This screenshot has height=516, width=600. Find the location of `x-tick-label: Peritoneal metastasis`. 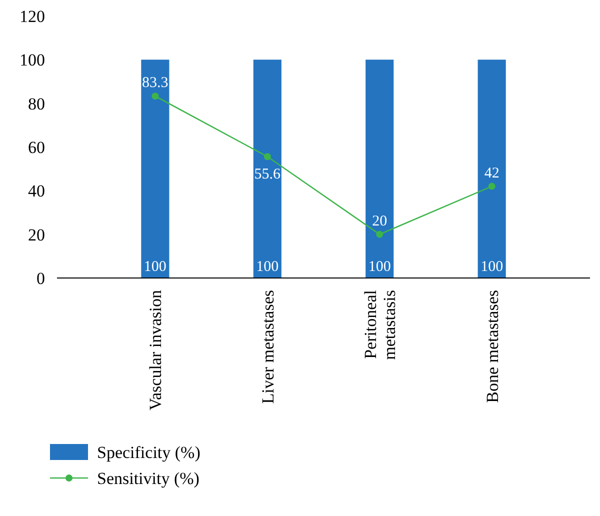

x-tick-label: Peritoneal metastasis is located at coordinates (380, 325).